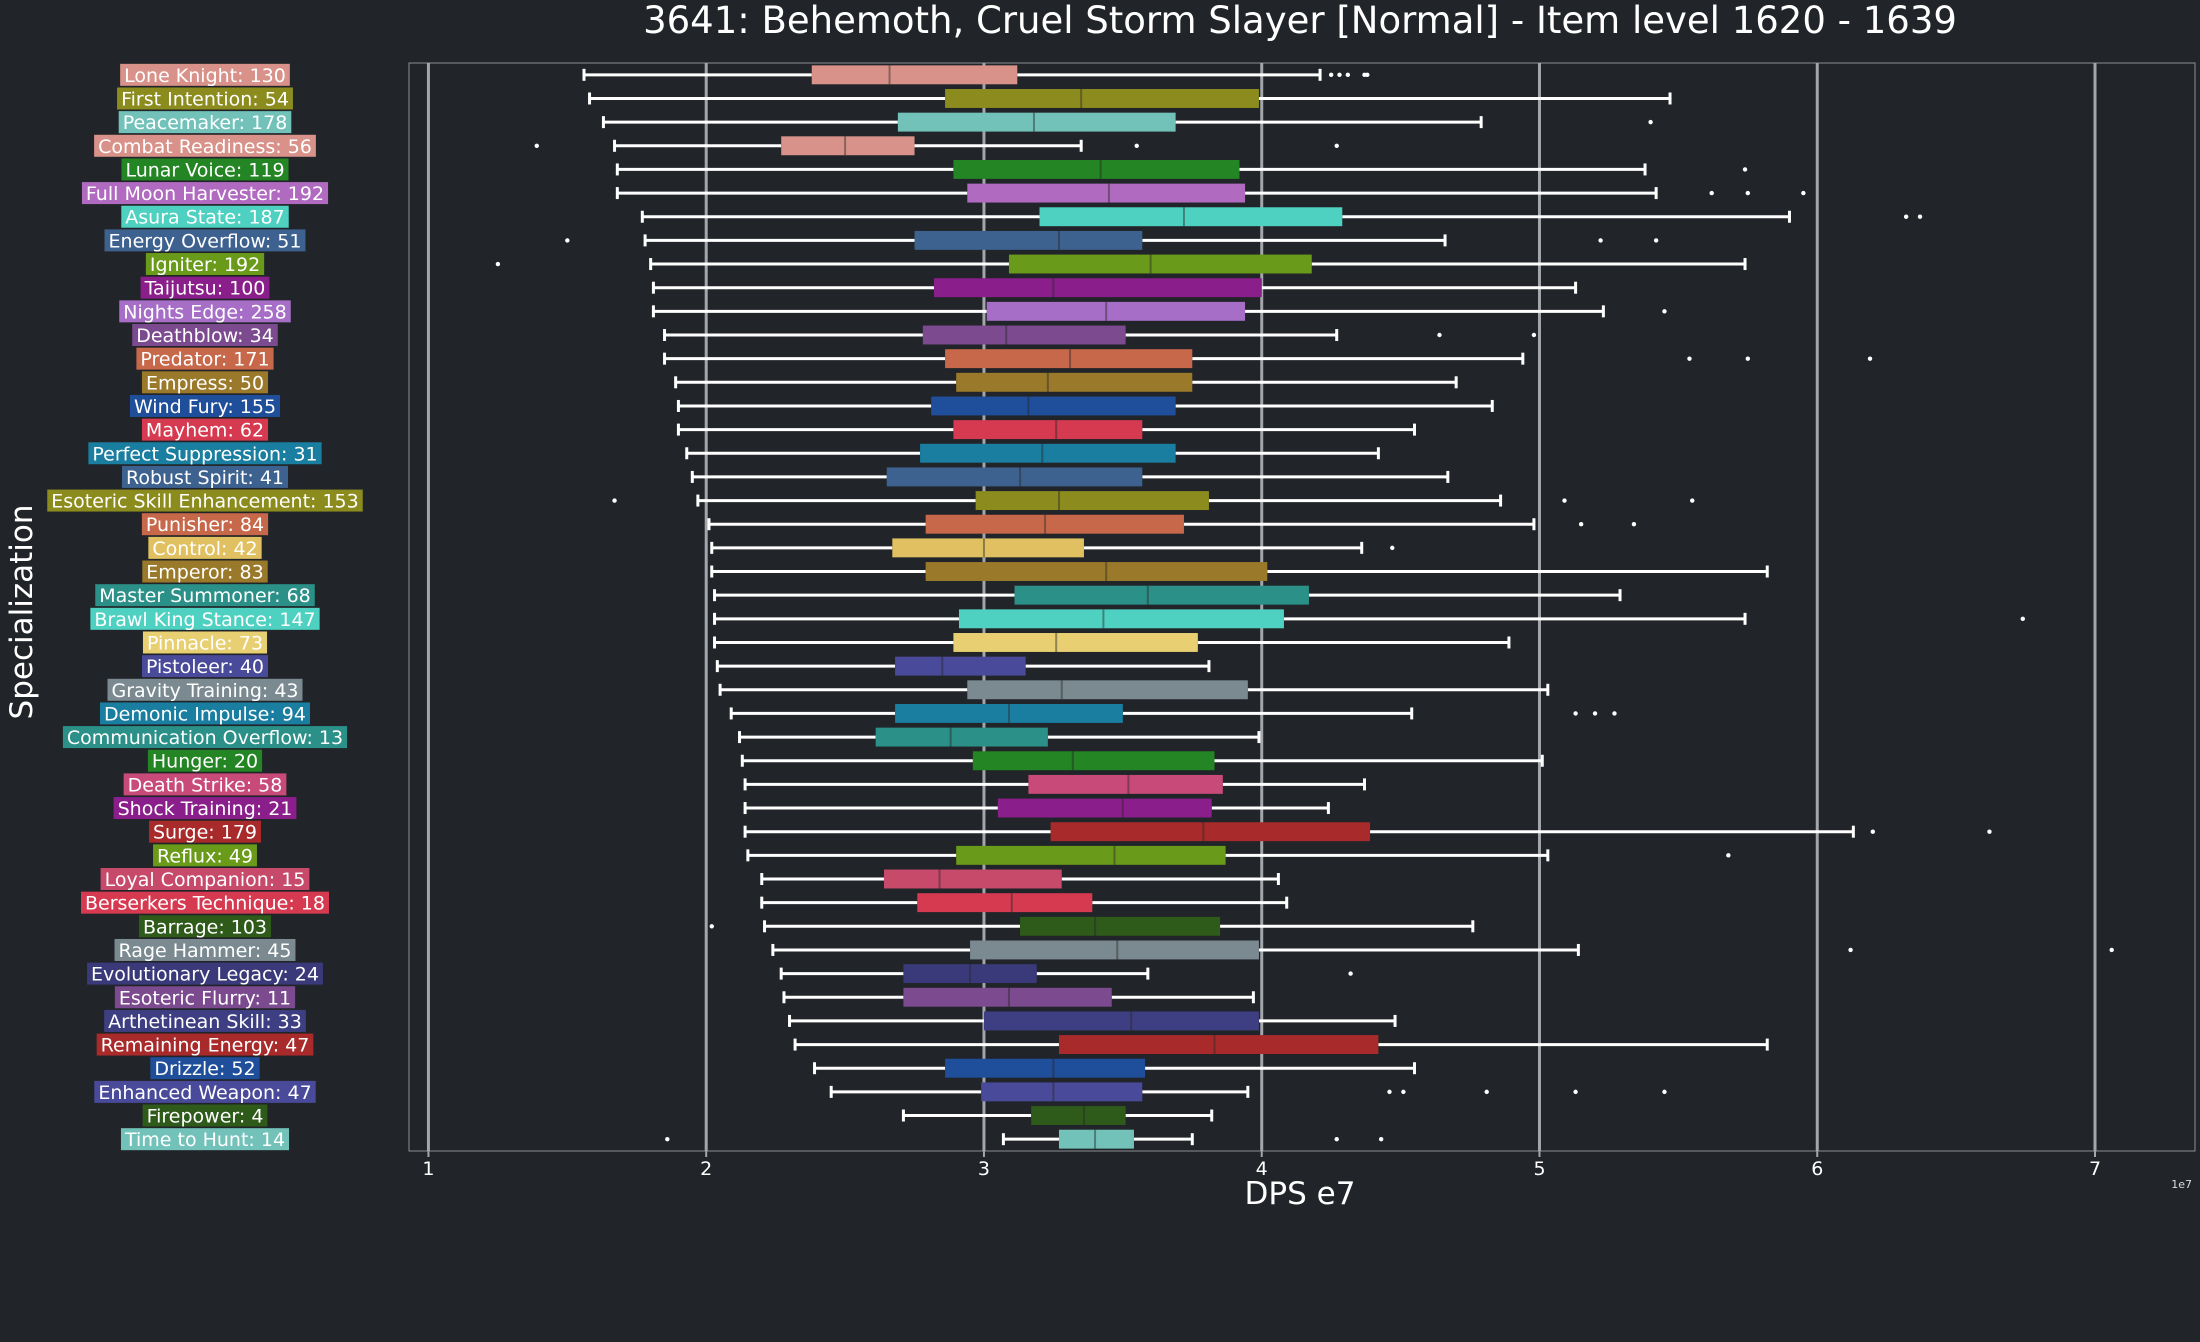 This screenshot has width=2200, height=1342. Describe the element at coordinates (685, 903) in the screenshot. I see `series-group-berserkers-technique: Berserkers Technique: 18` at that location.